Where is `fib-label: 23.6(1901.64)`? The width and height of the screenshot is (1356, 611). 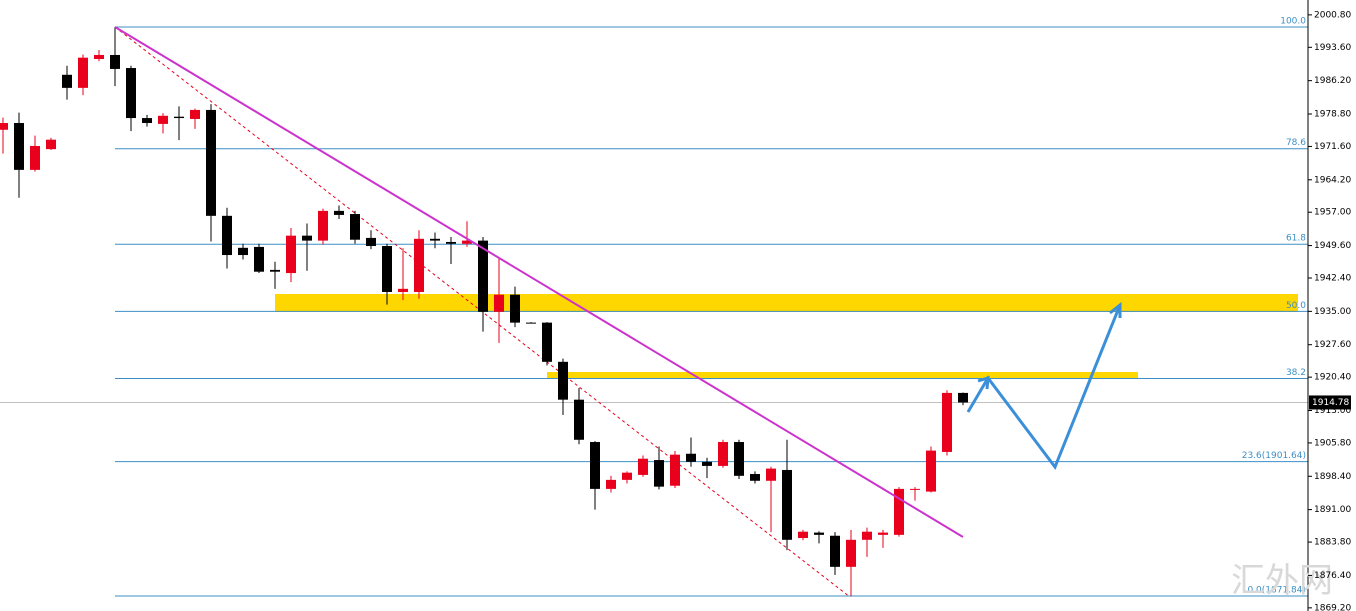
fib-label: 23.6(1901.64) is located at coordinates (1274, 456).